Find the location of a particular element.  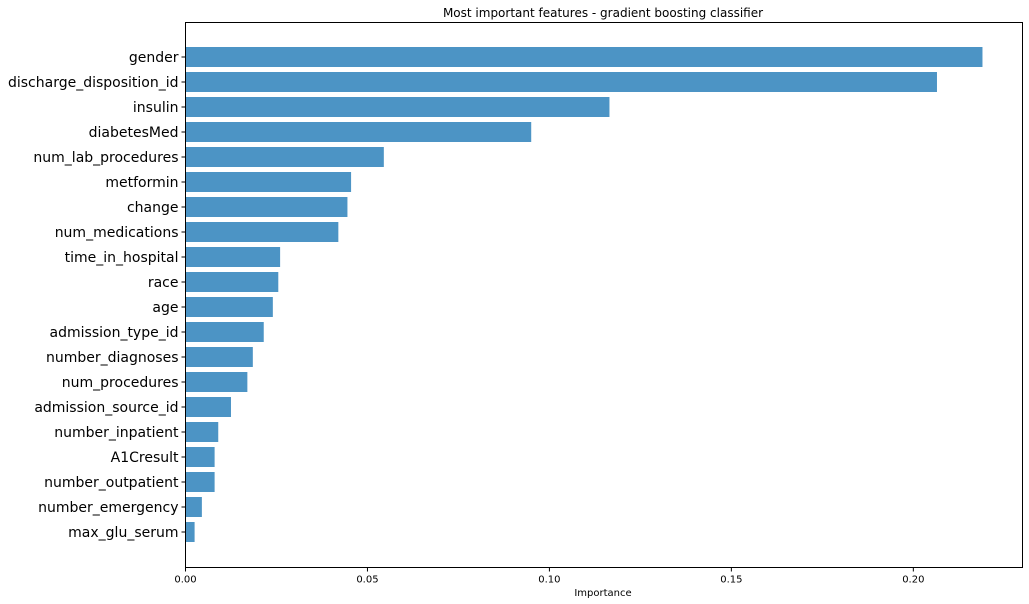

category-label: change is located at coordinates (153, 208).